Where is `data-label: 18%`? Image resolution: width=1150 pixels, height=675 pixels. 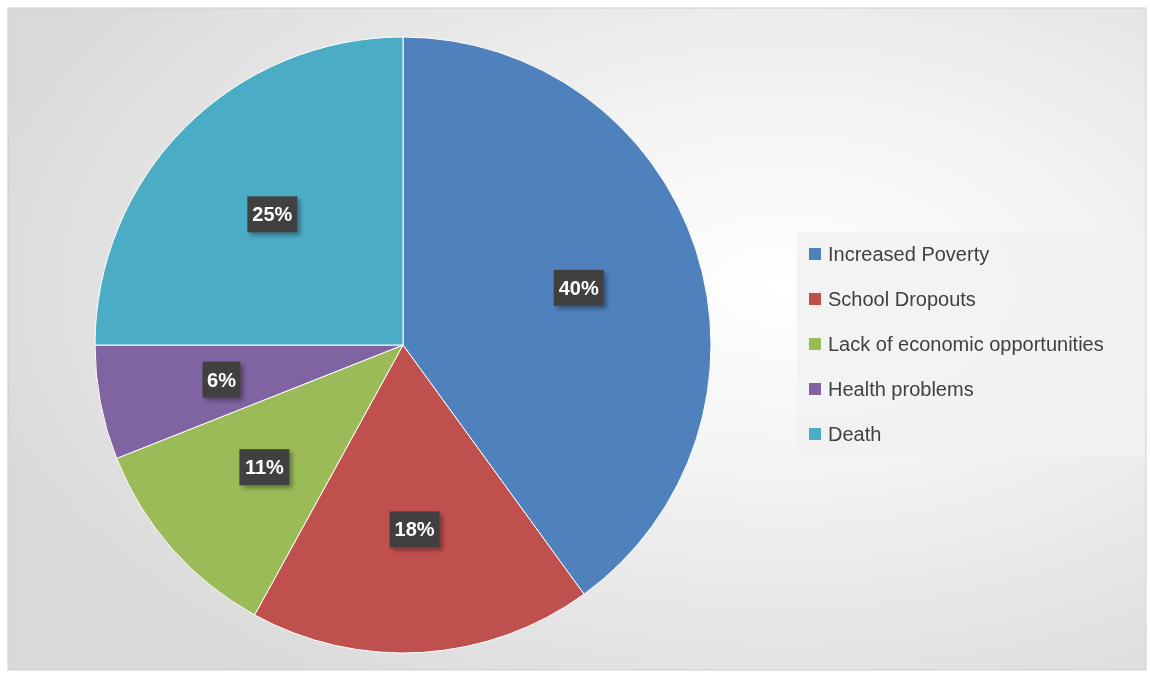
data-label: 18% is located at coordinates (414, 529).